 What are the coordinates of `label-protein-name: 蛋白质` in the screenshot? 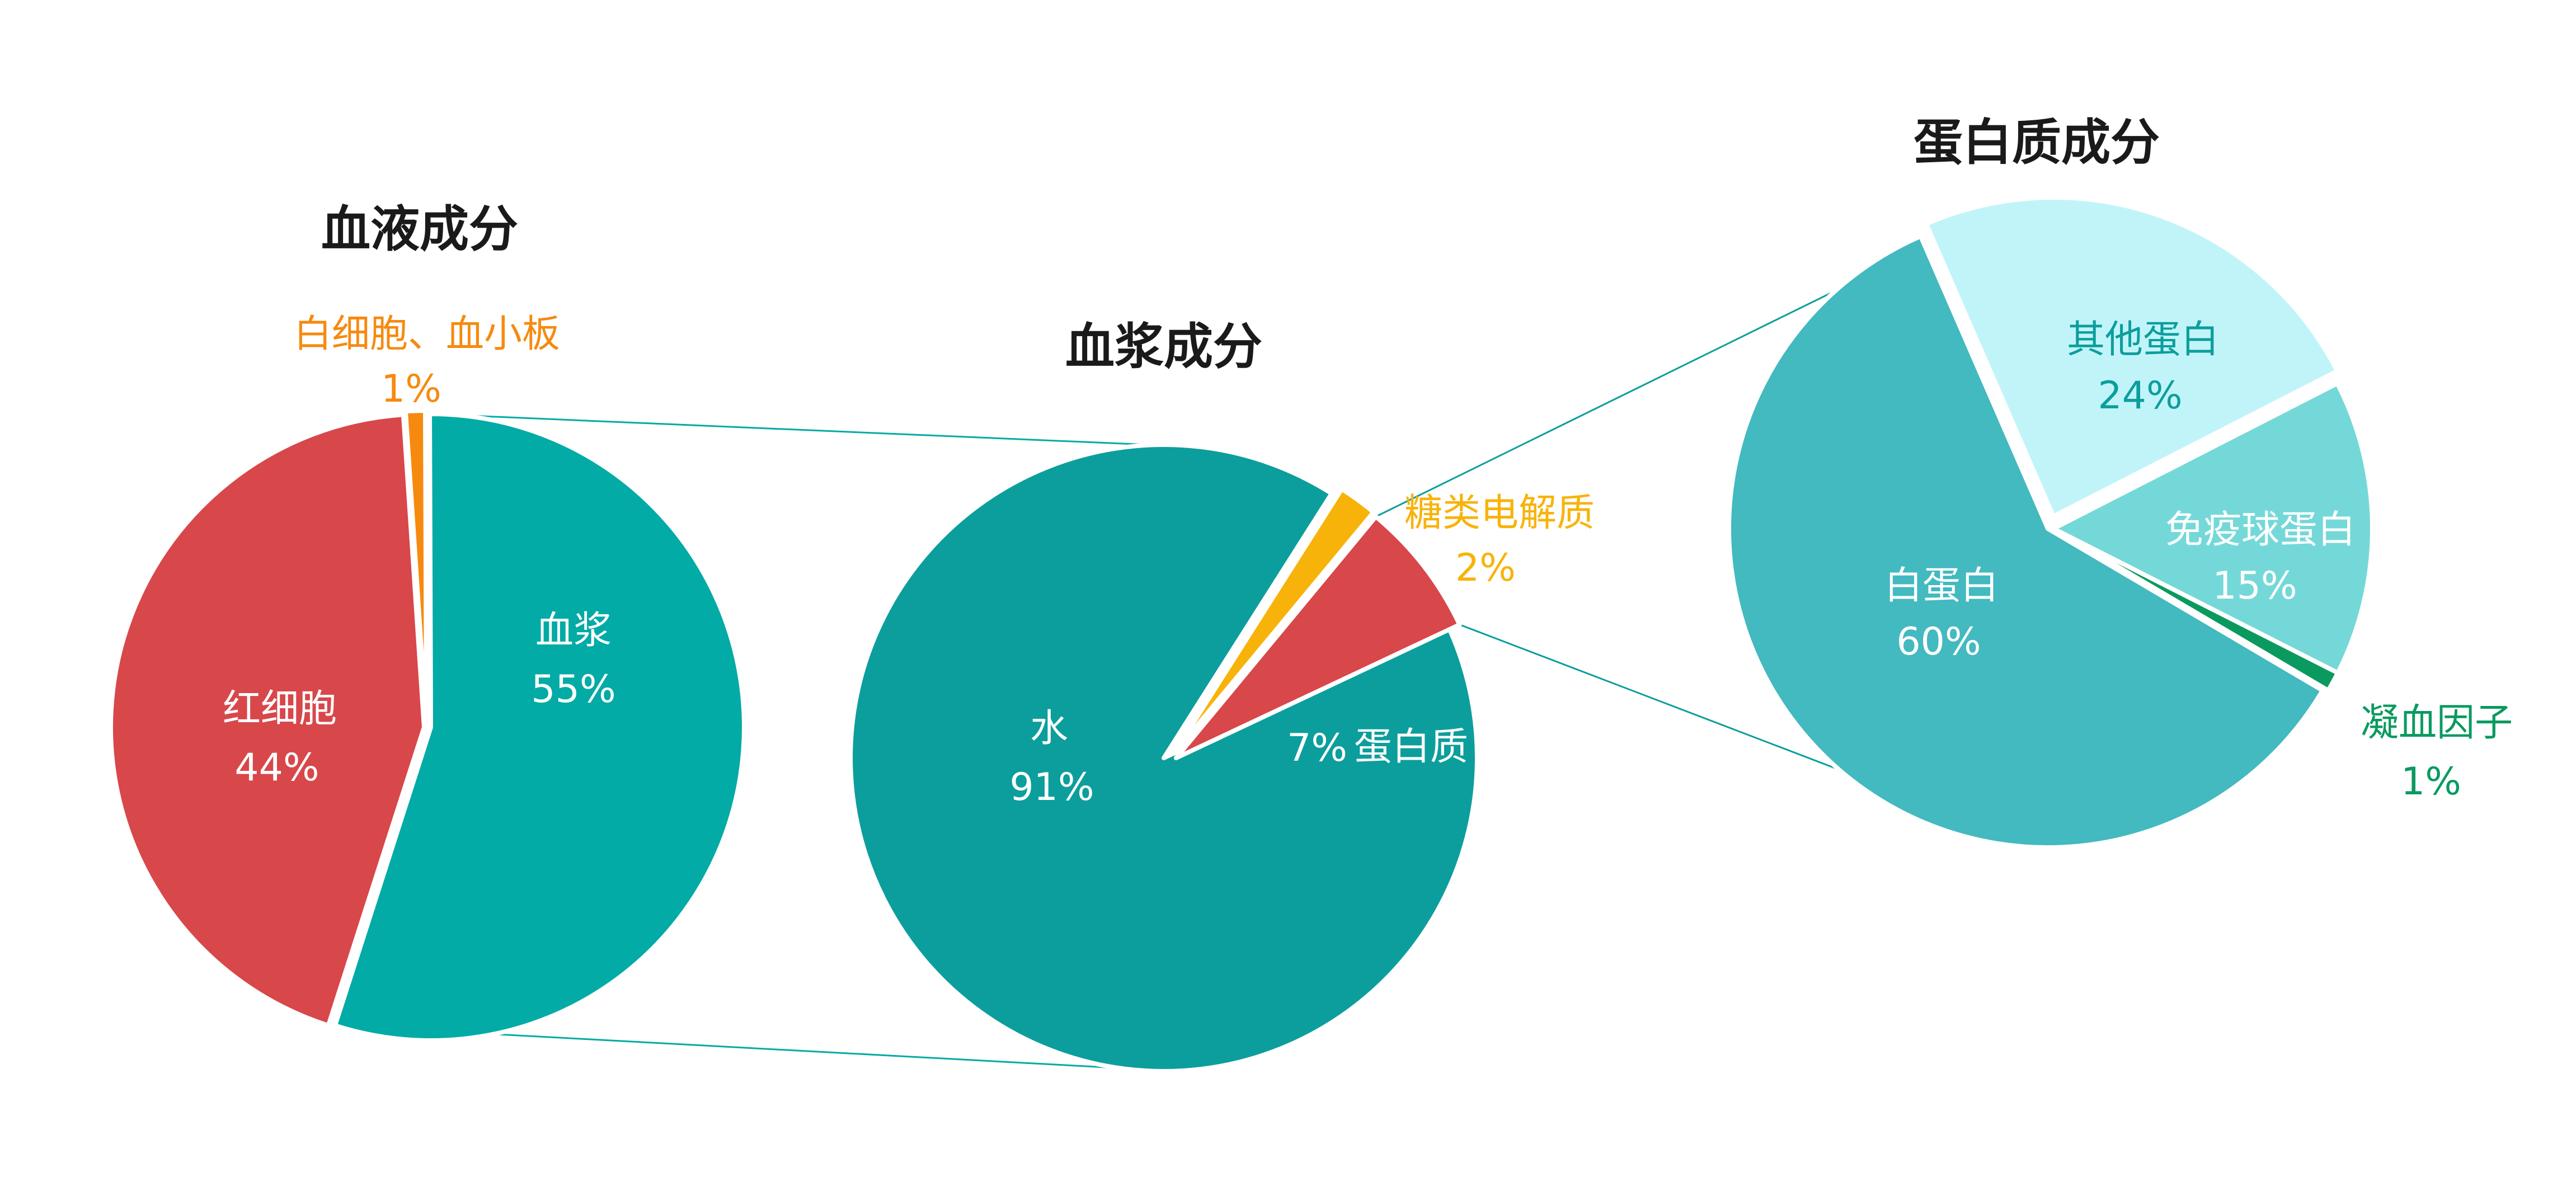 It's located at (1411, 747).